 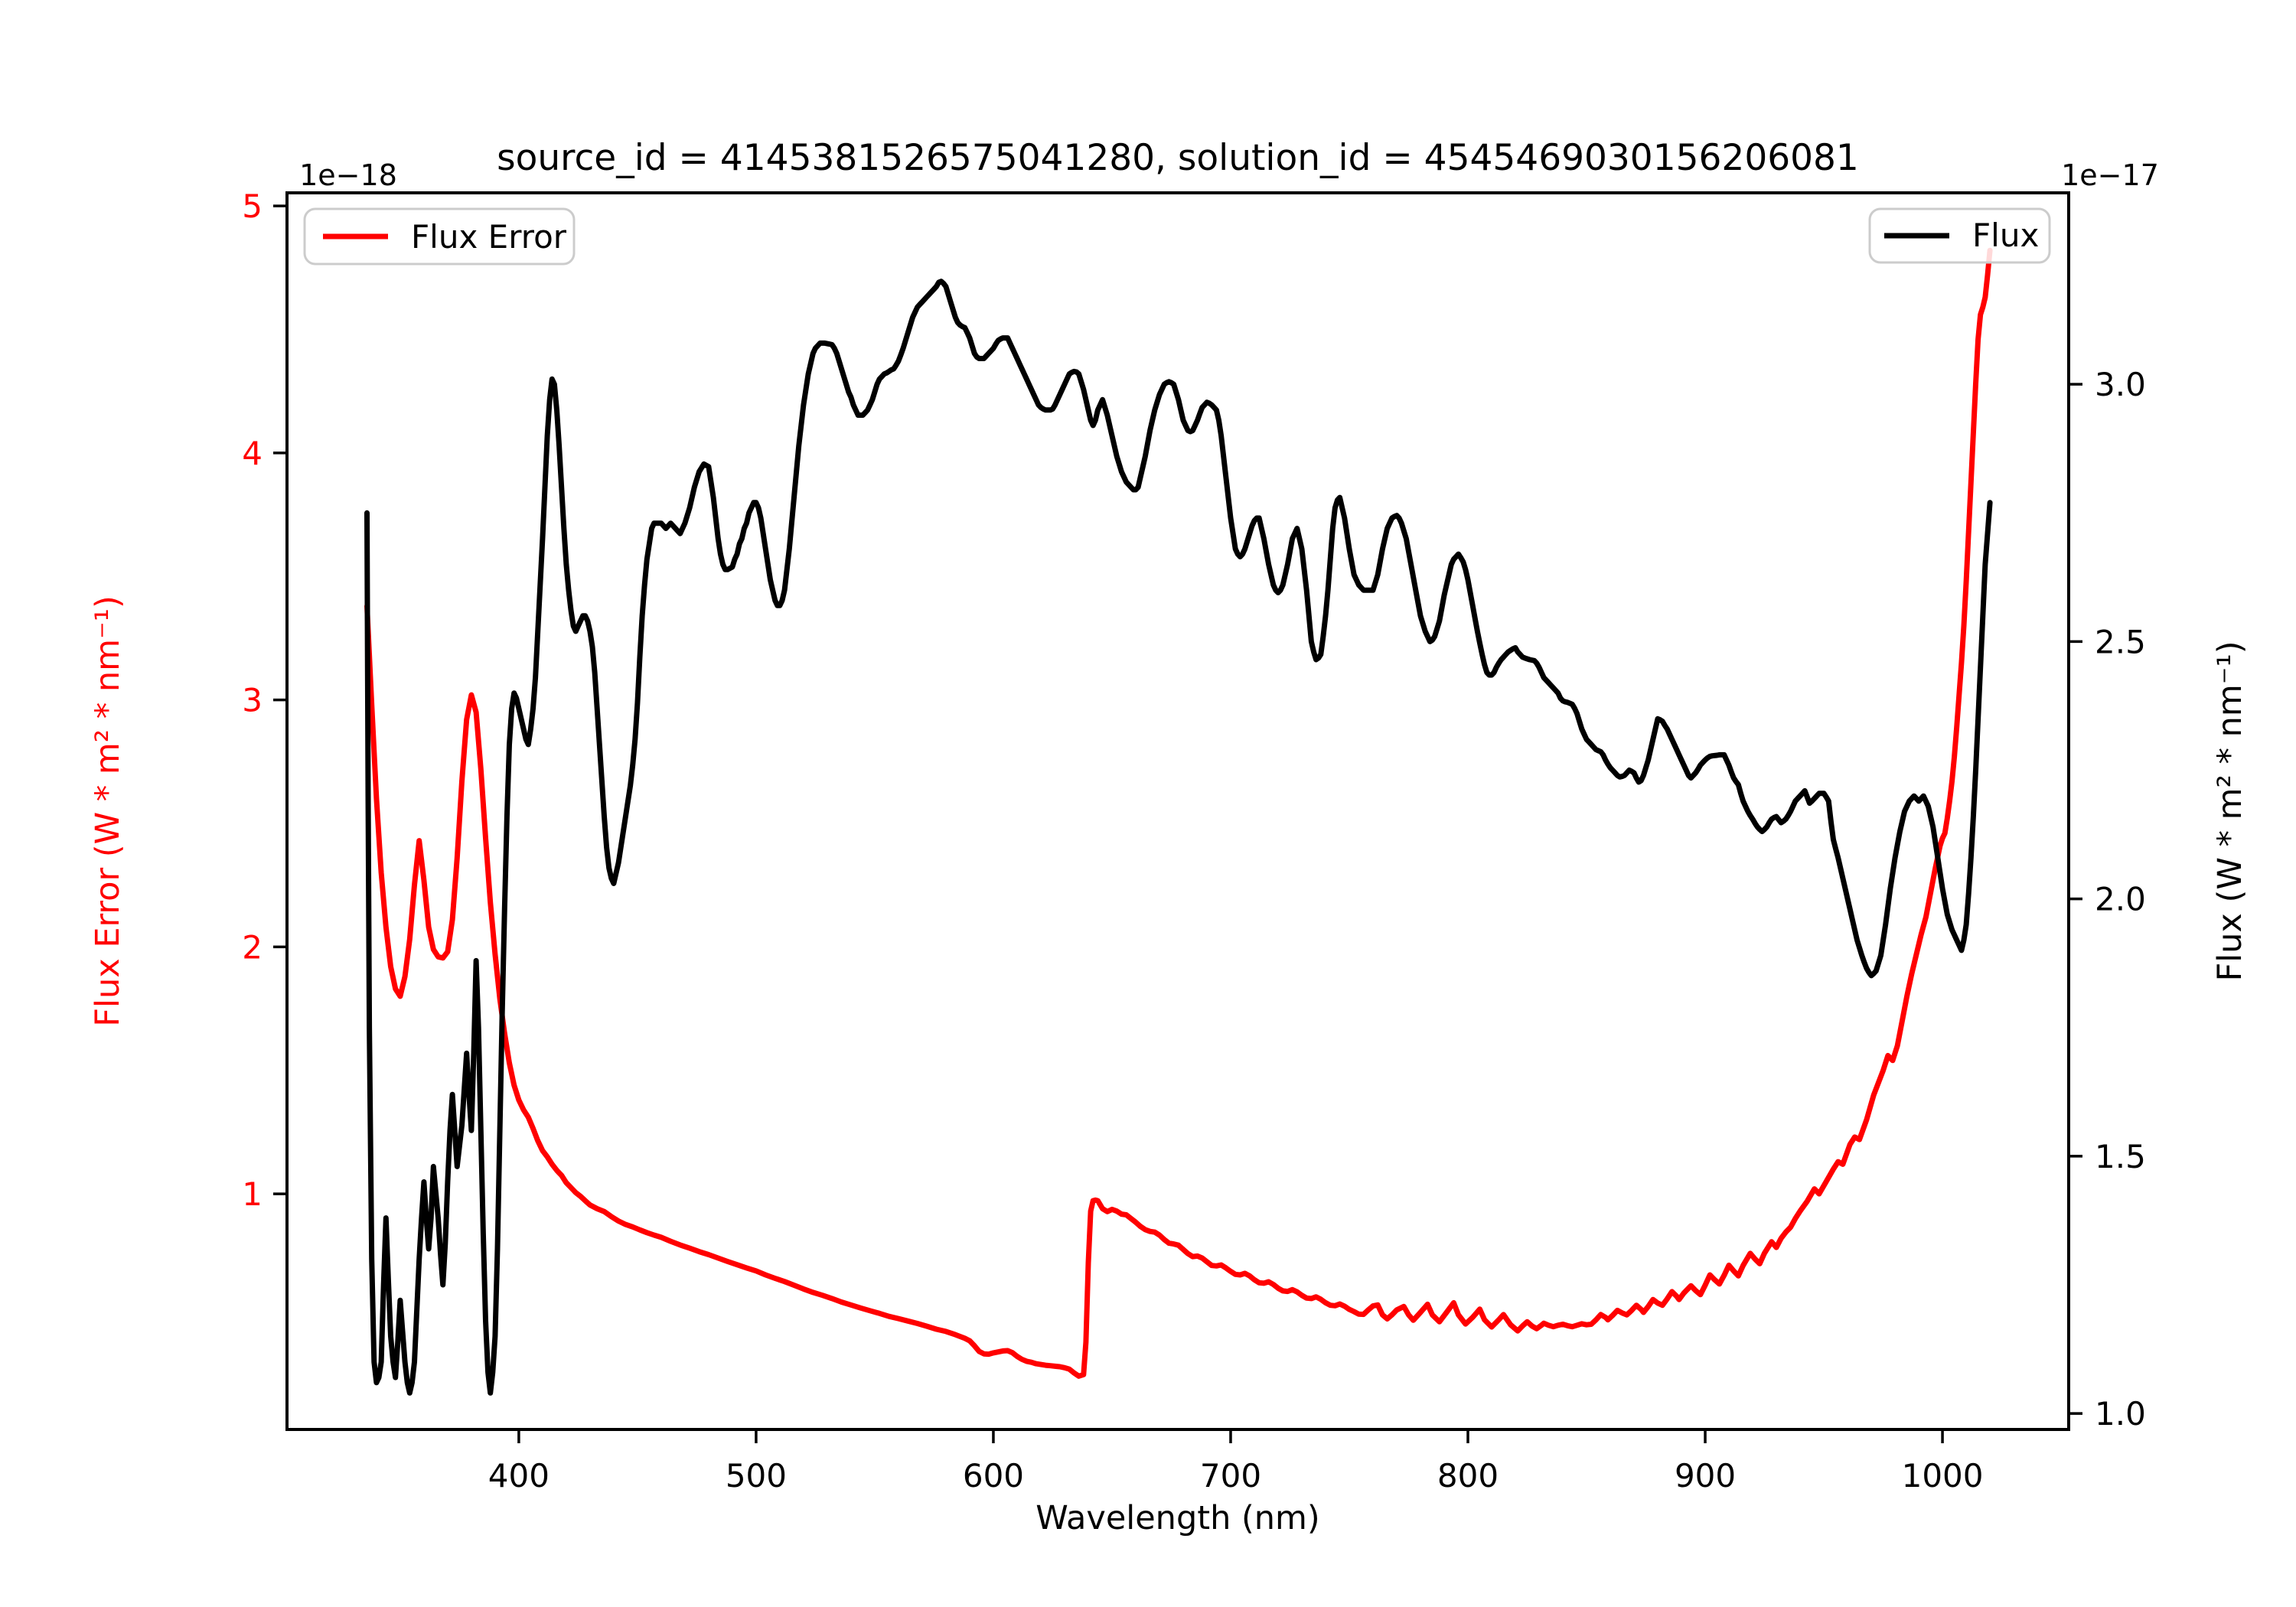 I want to click on legend-label-flux: Flux, so click(x=2005, y=235).